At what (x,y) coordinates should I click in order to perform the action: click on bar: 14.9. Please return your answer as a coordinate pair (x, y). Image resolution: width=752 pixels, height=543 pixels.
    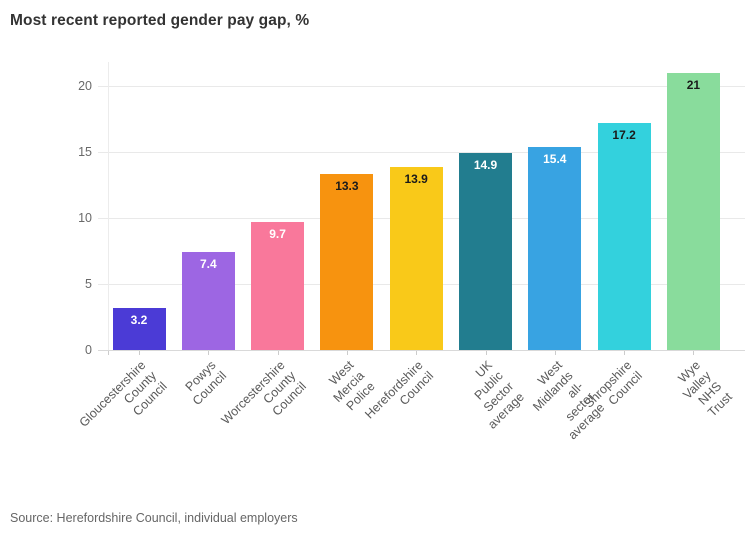
    Looking at the image, I should click on (485, 251).